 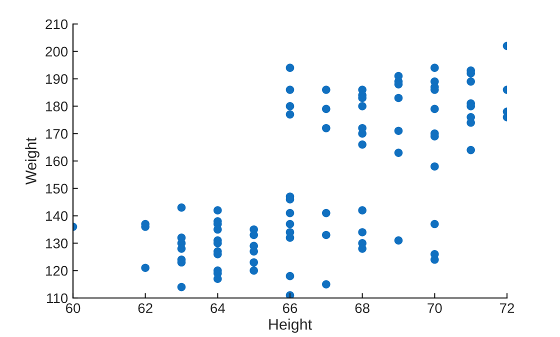 I want to click on y-tick-label: 120, so click(x=57, y=271).